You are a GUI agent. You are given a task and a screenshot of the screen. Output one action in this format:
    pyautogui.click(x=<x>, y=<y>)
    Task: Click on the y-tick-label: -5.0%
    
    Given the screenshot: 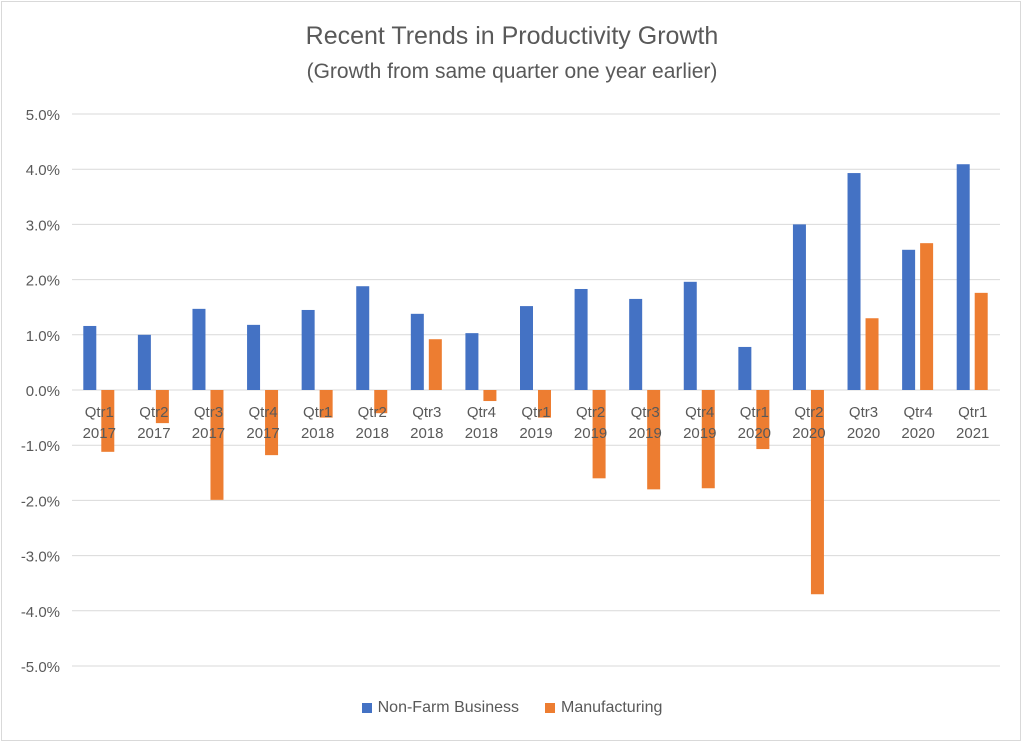 What is the action you would take?
    pyautogui.click(x=40, y=667)
    